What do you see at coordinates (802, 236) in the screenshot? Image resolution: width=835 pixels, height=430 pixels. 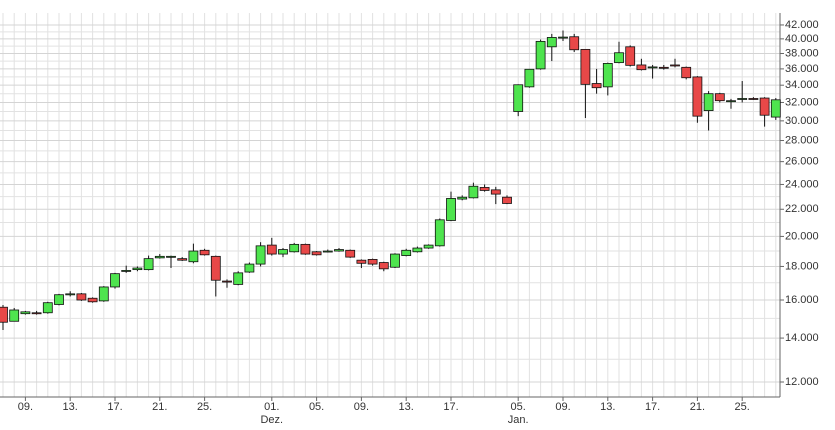 I see `y-tick-label: 20.000` at bounding box center [802, 236].